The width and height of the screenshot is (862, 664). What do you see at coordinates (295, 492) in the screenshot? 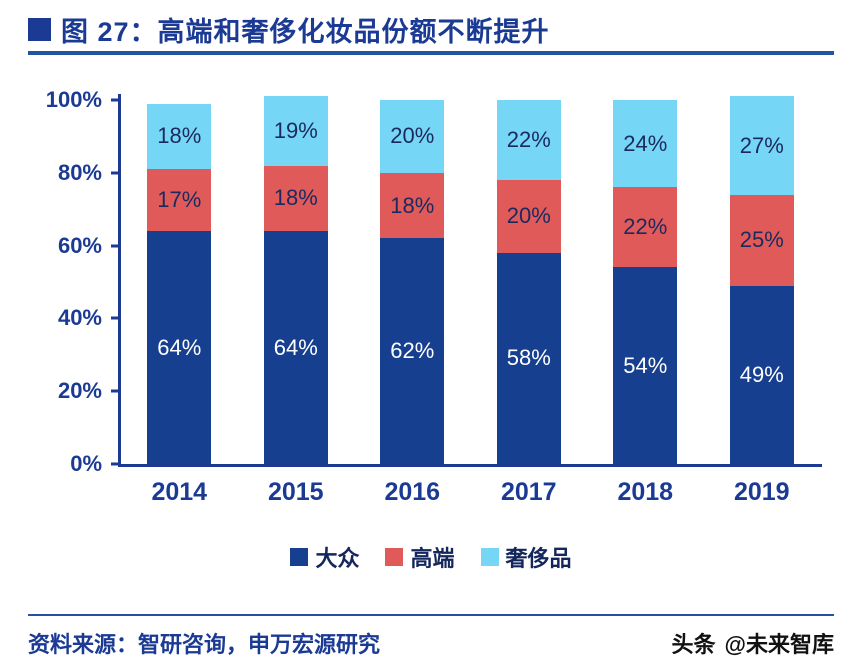
I see `x-tick-label-2015: 2015` at bounding box center [295, 492].